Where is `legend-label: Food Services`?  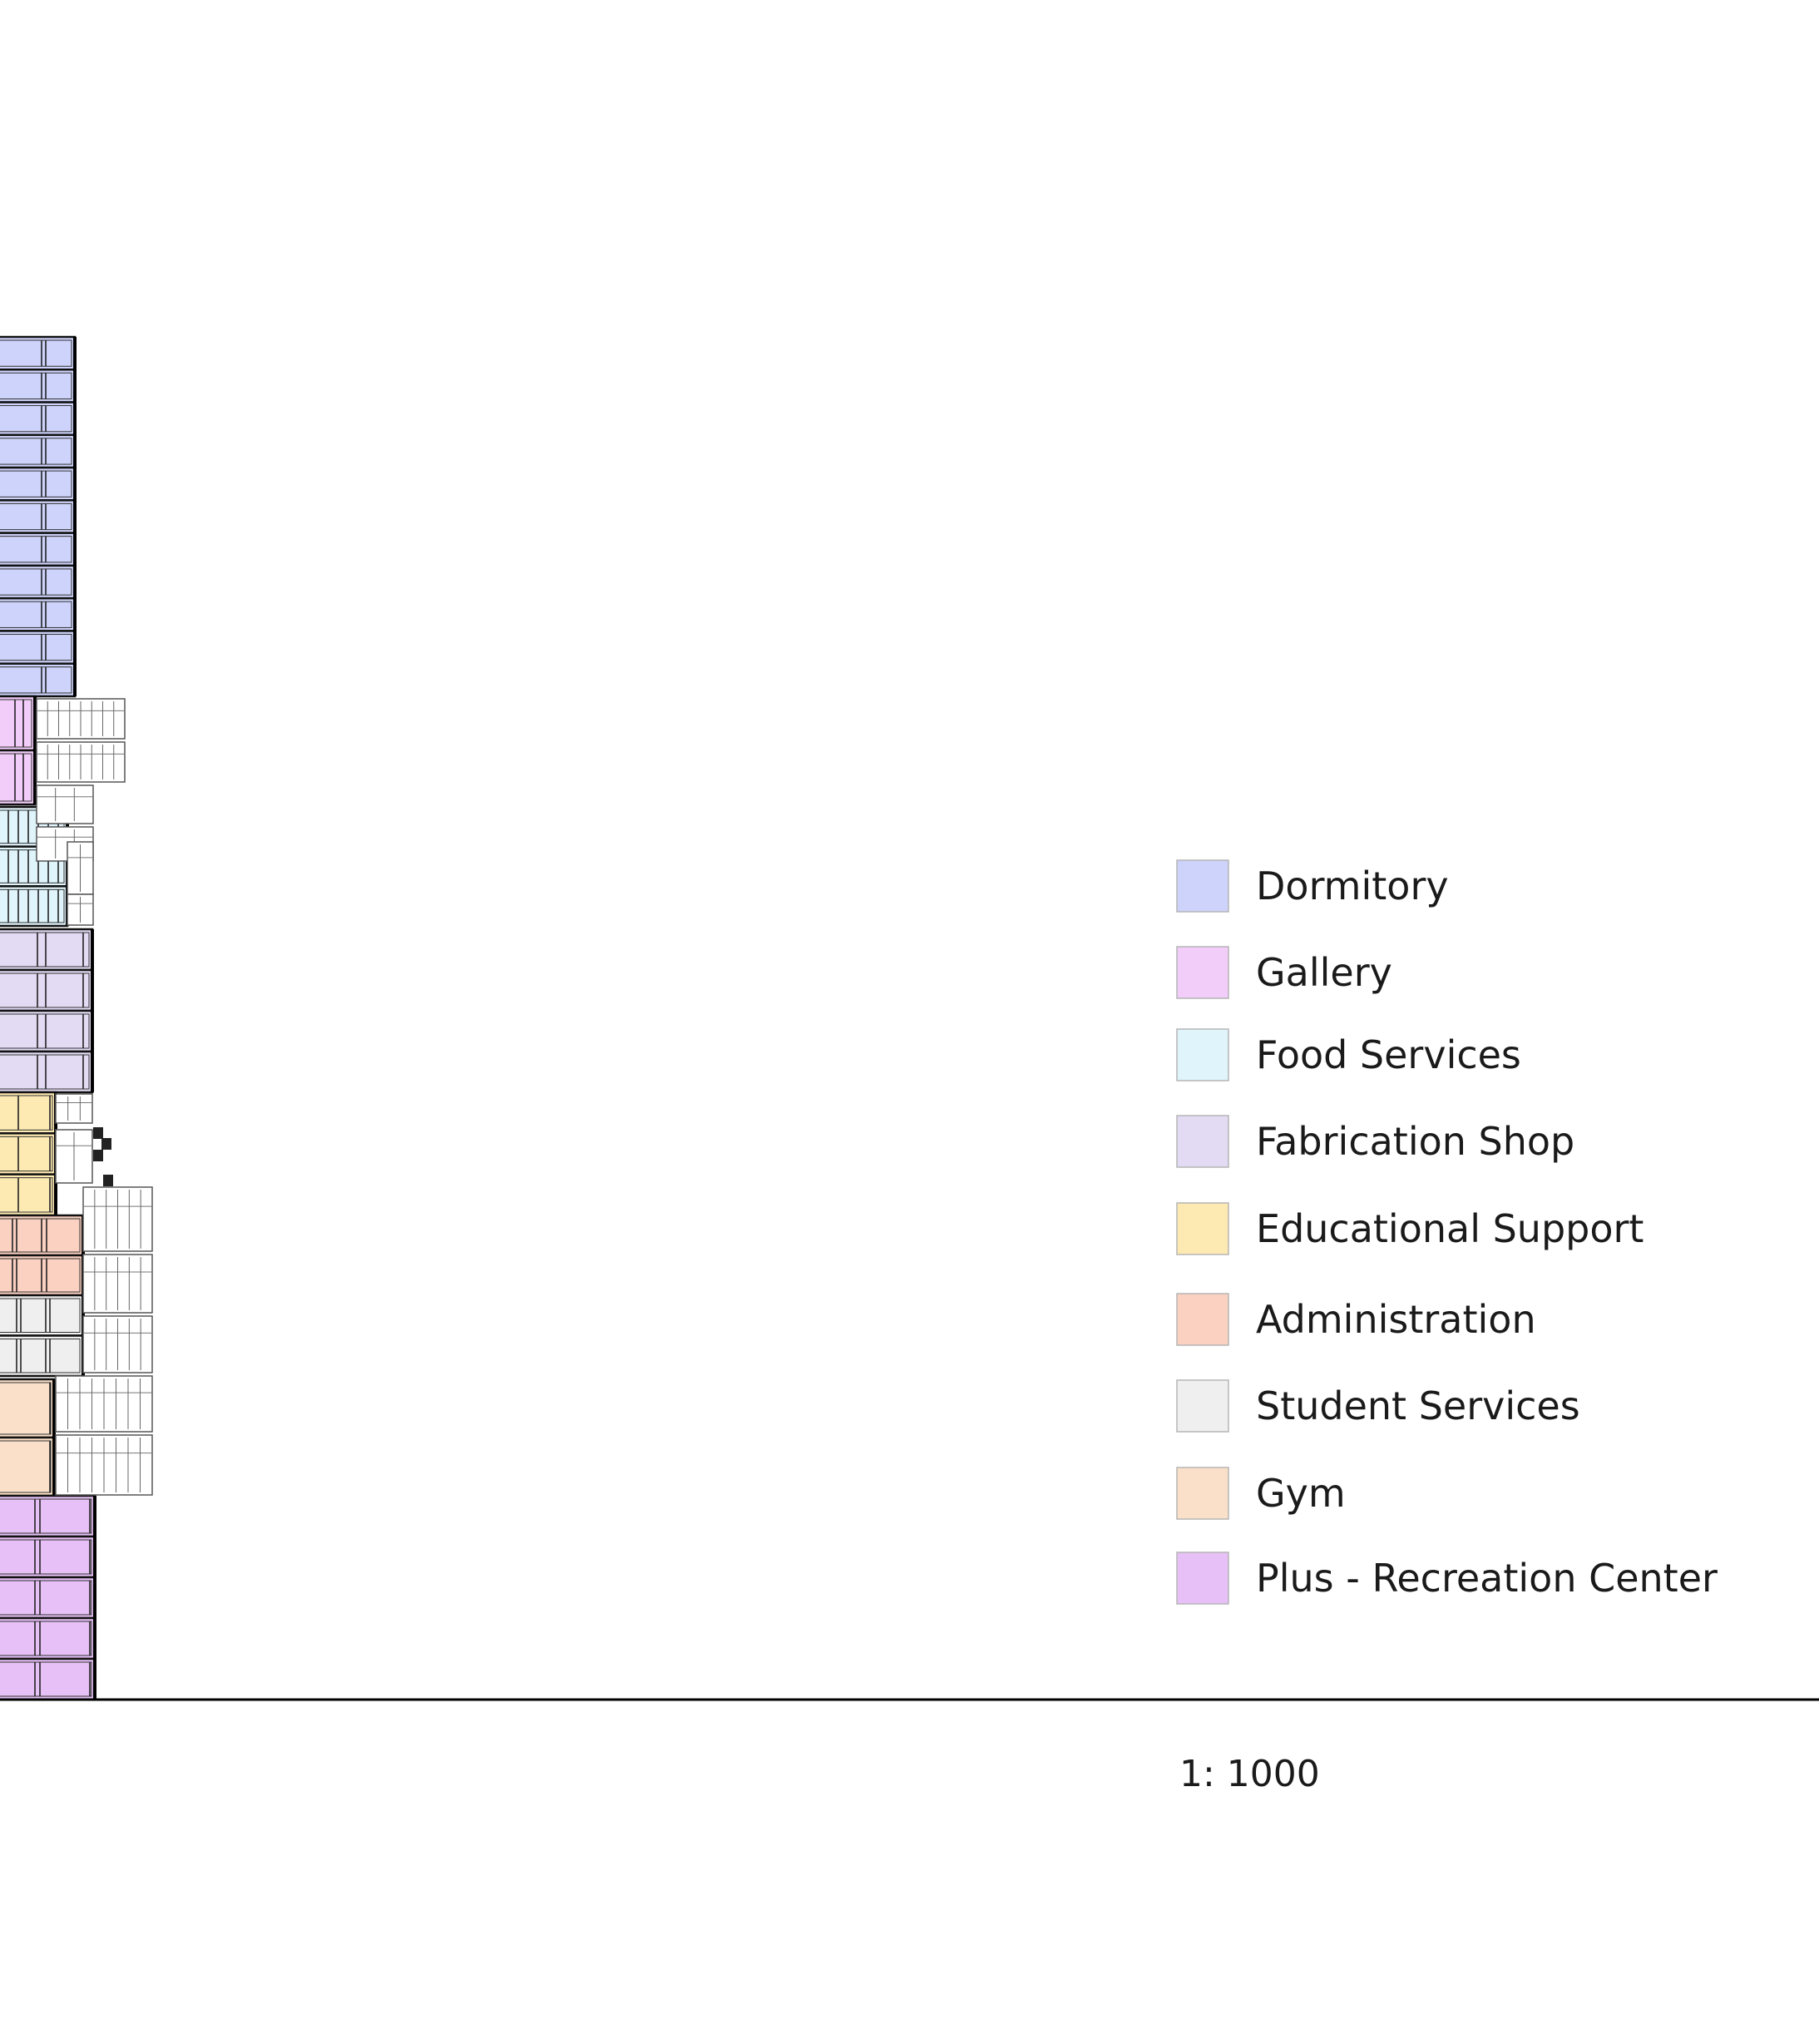 legend-label: Food Services is located at coordinates (1388, 1054).